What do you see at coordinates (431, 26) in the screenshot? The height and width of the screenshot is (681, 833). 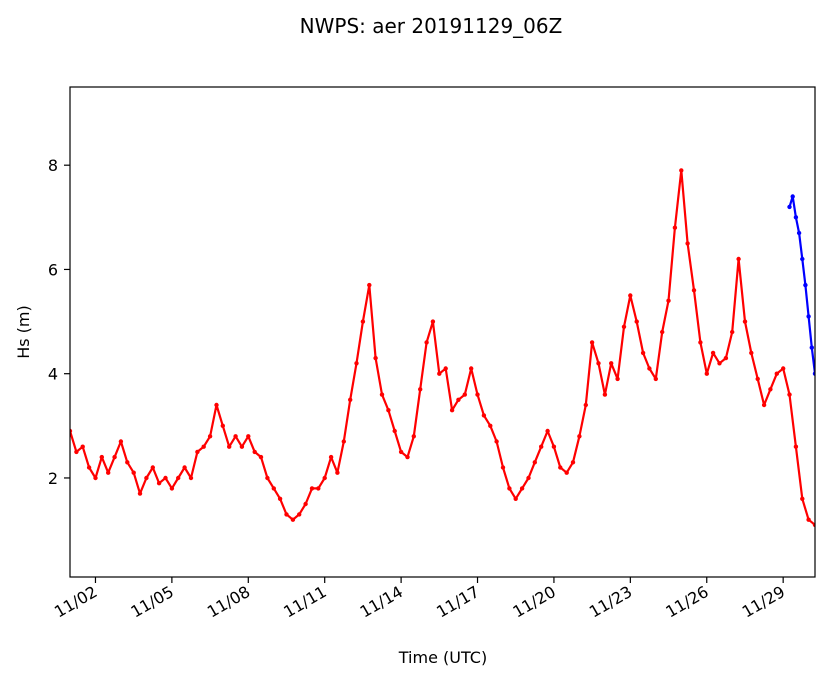 I see `chart-title: NWPS: aer 20191129_06Z` at bounding box center [431, 26].